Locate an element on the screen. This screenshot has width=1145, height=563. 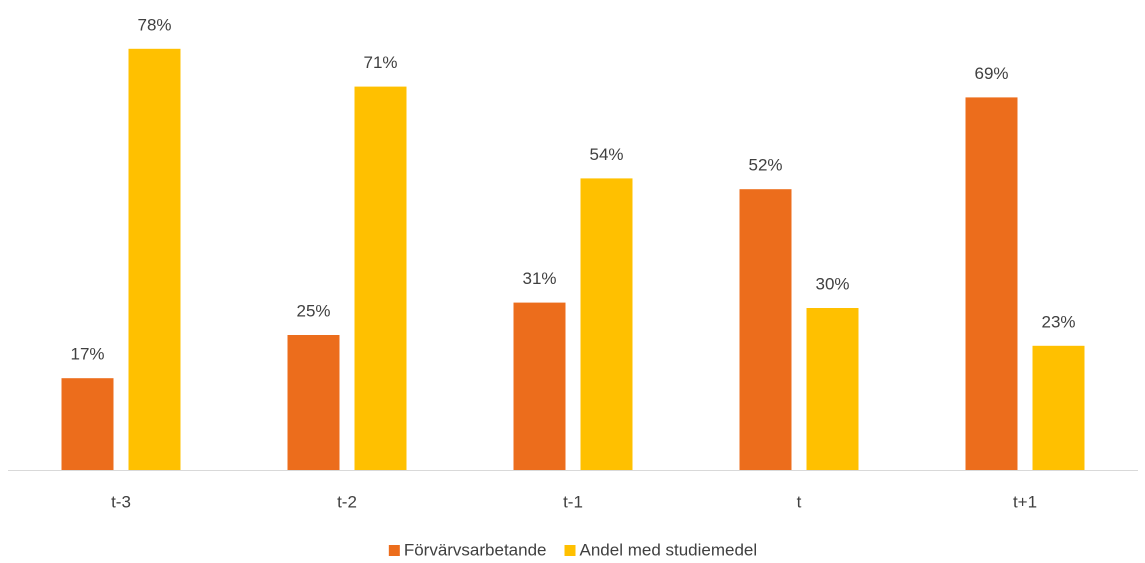
x-tick-label: t-2 is located at coordinates (347, 501).